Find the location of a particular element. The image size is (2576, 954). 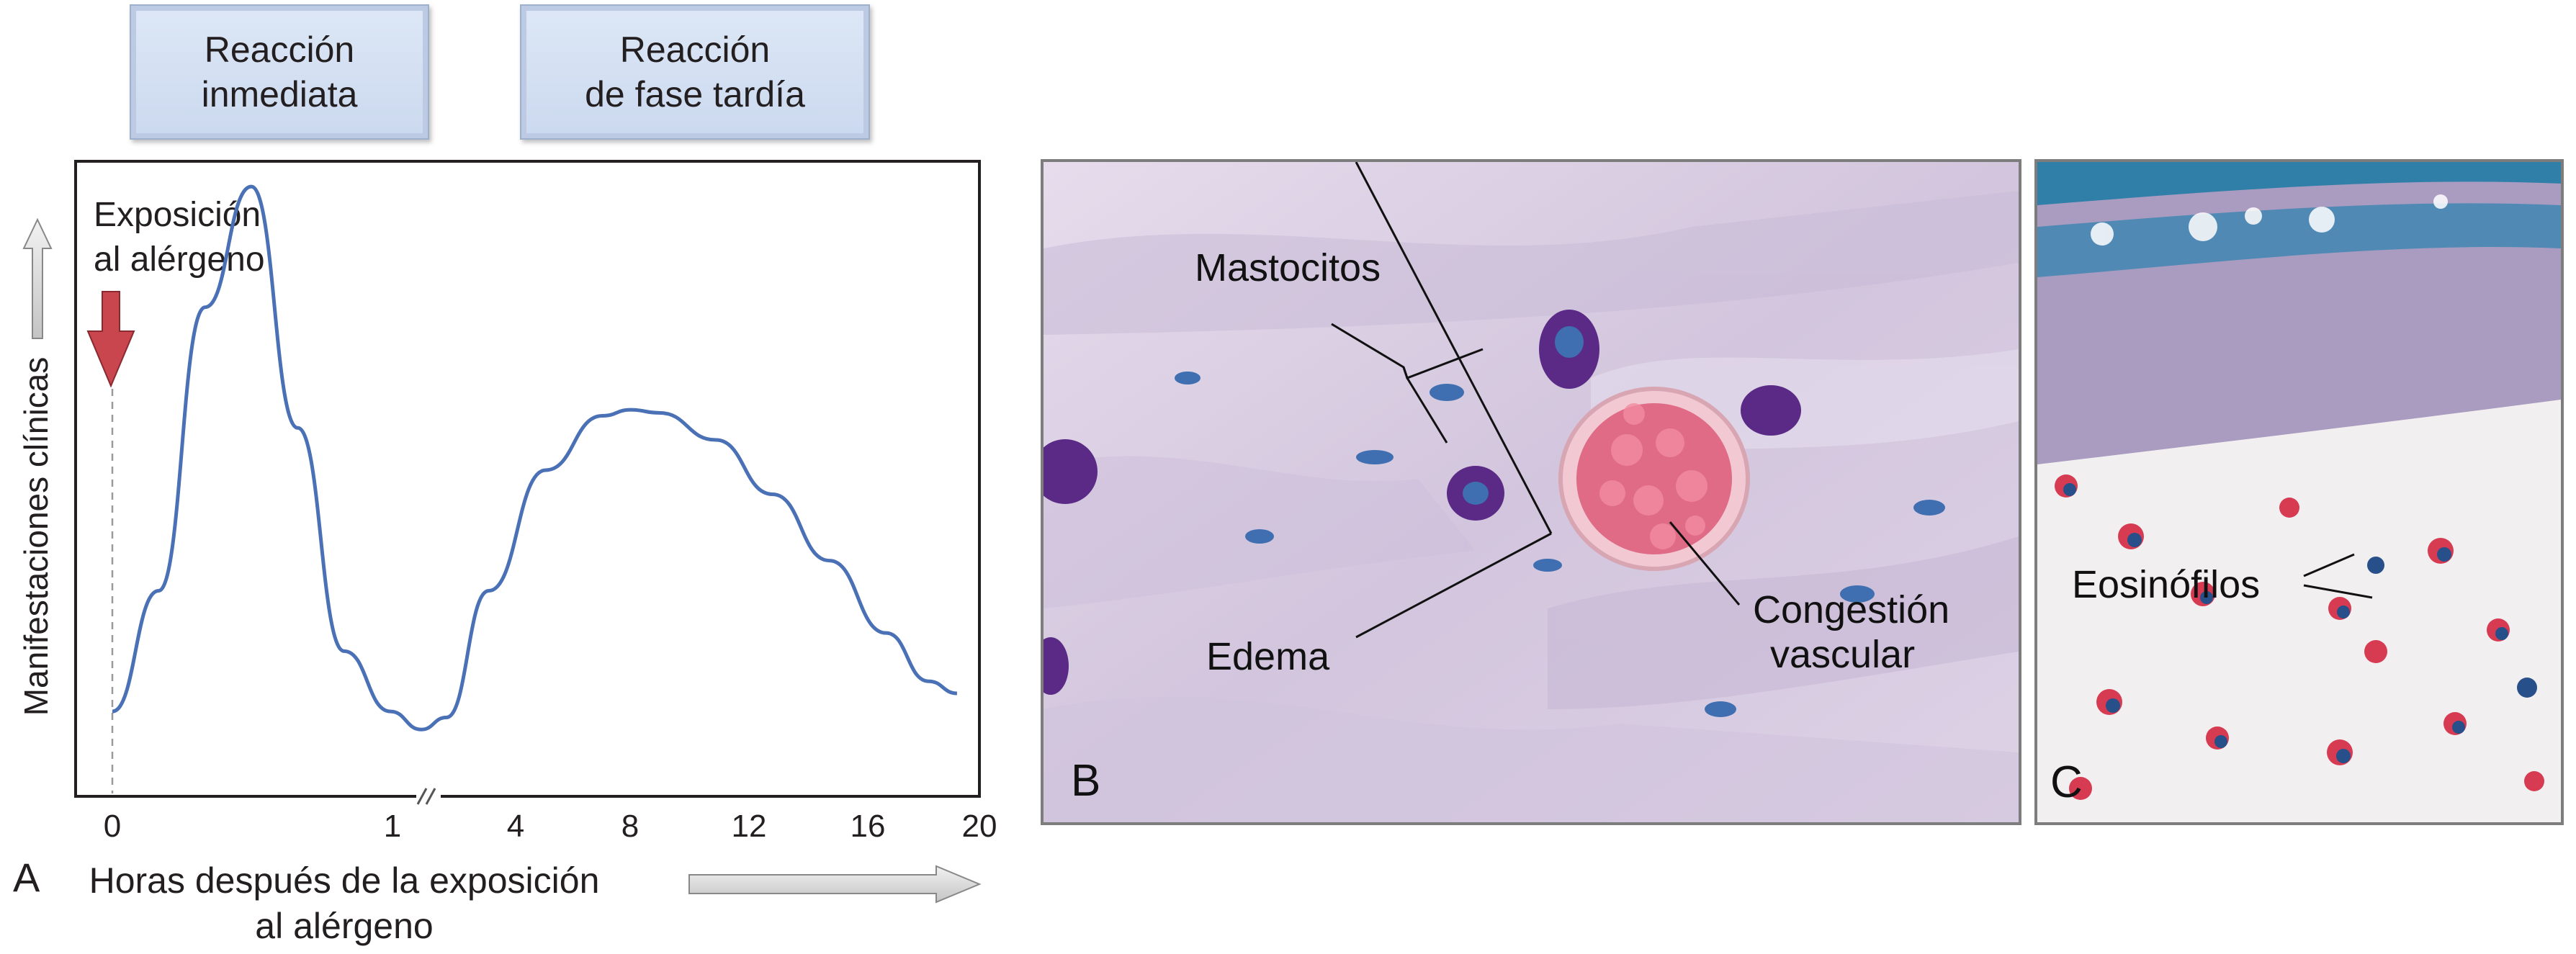

x-tick-label-16: 16 is located at coordinates (868, 826).